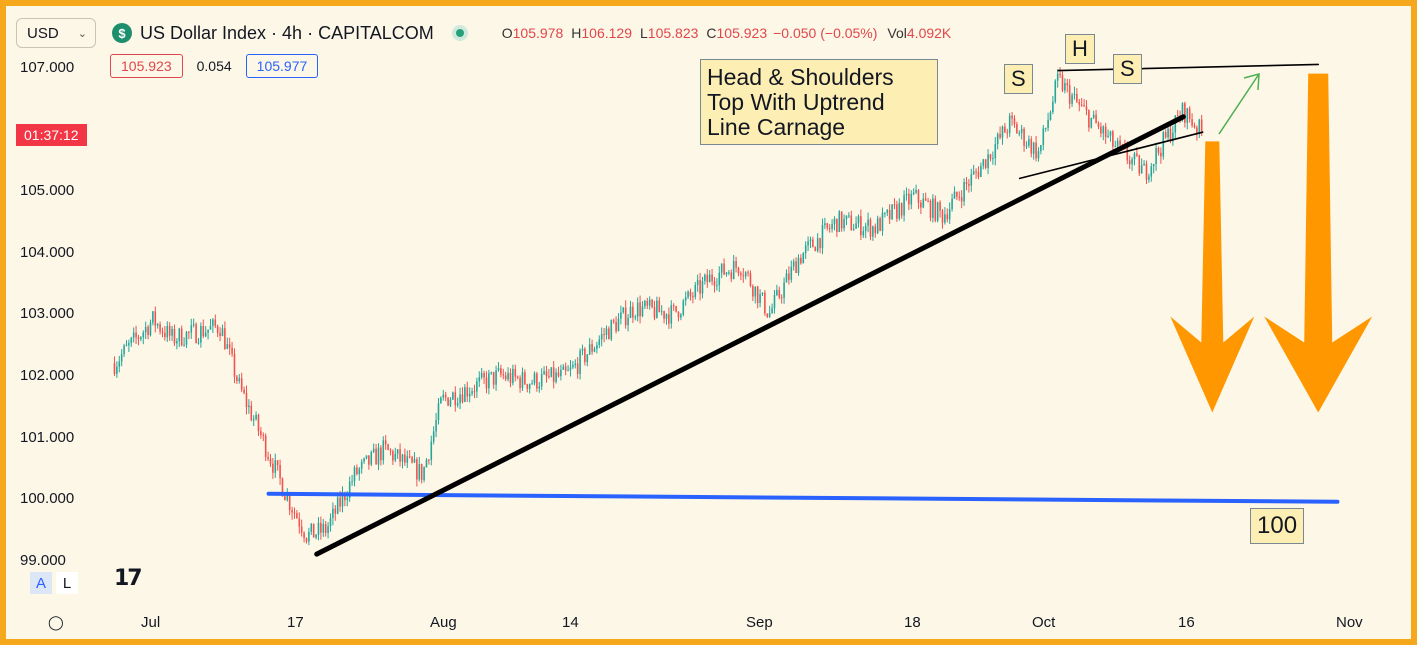  What do you see at coordinates (673, 33) in the screenshot?
I see `low-value: 105.823` at bounding box center [673, 33].